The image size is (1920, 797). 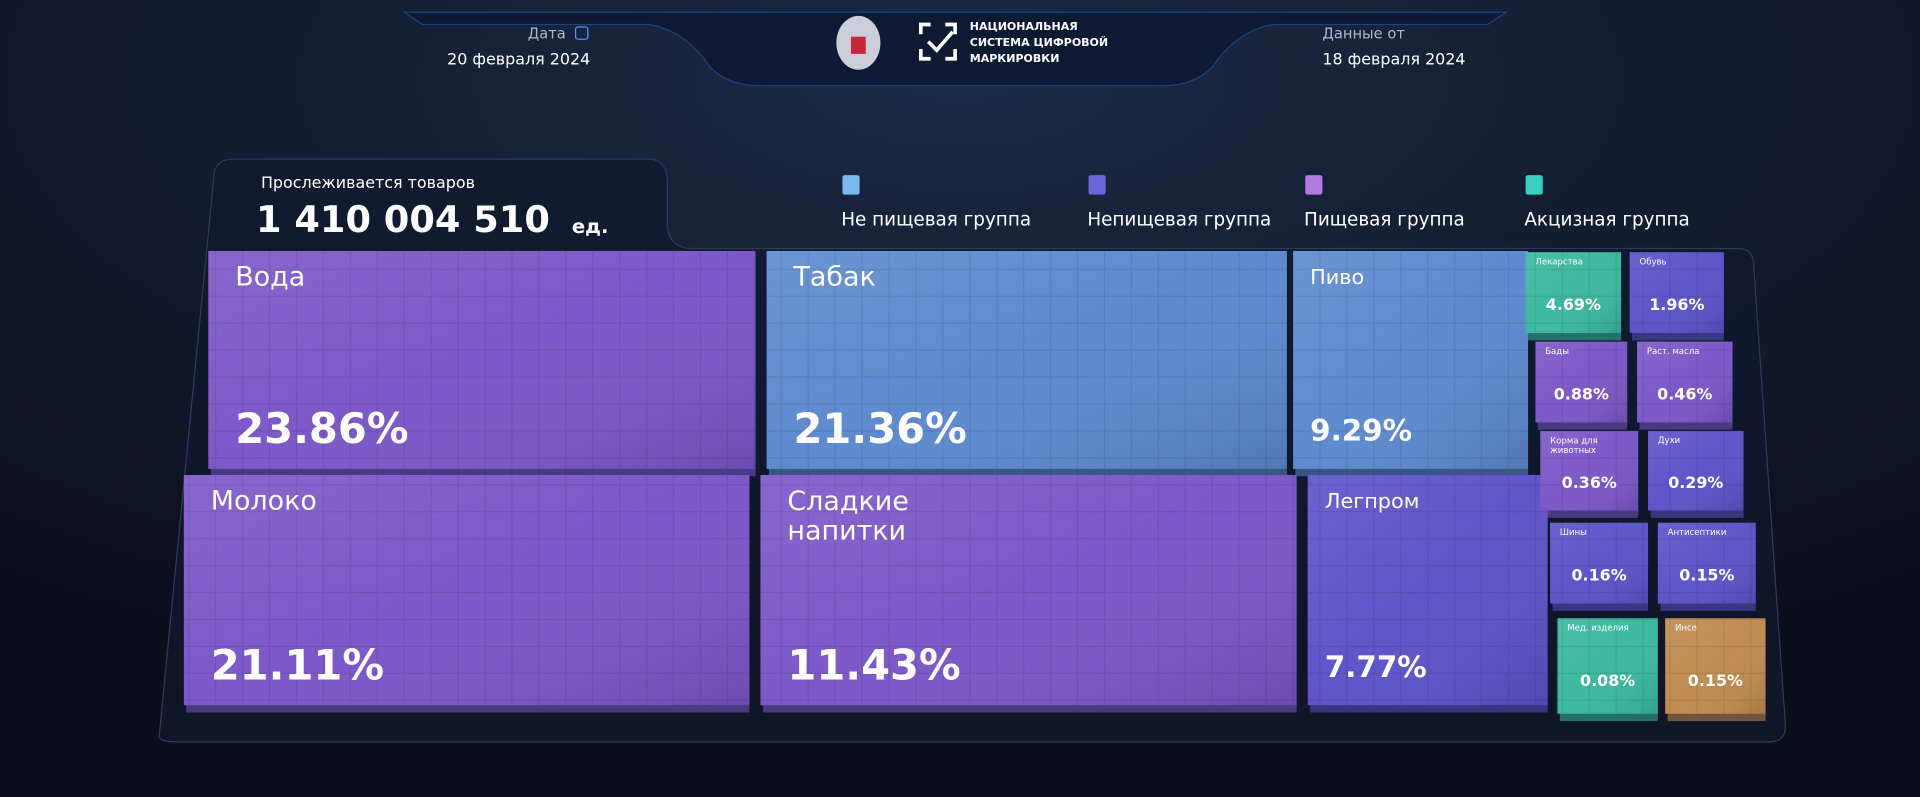 I want to click on tile: Инсе 0.15%, so click(x=1715, y=670).